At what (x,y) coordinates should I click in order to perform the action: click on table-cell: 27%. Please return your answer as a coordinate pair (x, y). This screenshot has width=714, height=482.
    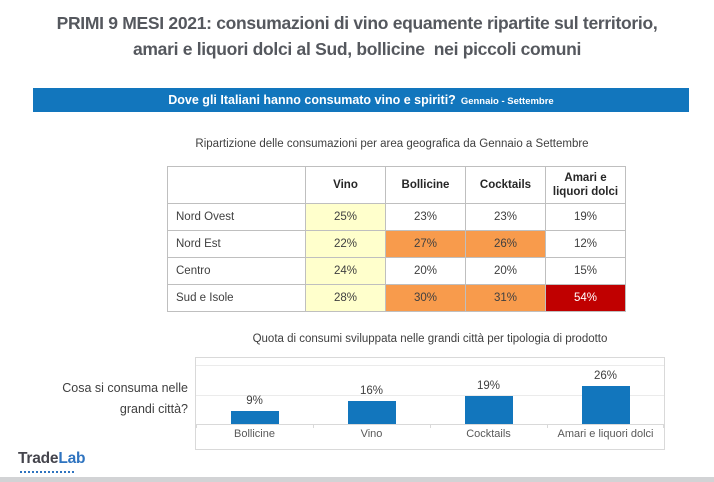
    Looking at the image, I should click on (425, 244).